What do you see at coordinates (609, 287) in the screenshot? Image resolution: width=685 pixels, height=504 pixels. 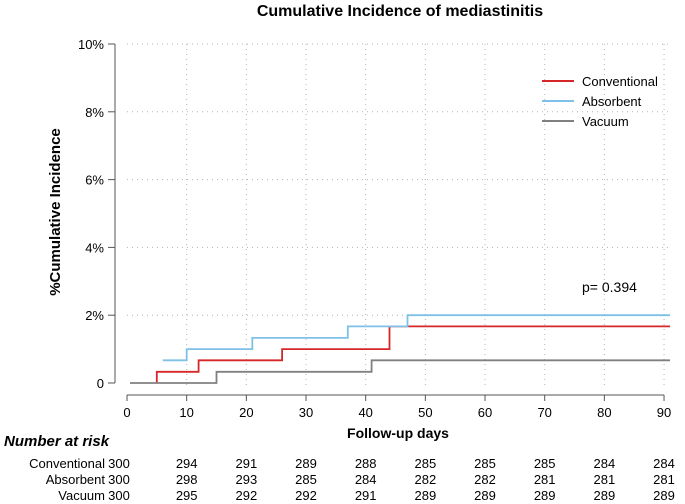 I see `p-value-annotation: p= 0.394` at bounding box center [609, 287].